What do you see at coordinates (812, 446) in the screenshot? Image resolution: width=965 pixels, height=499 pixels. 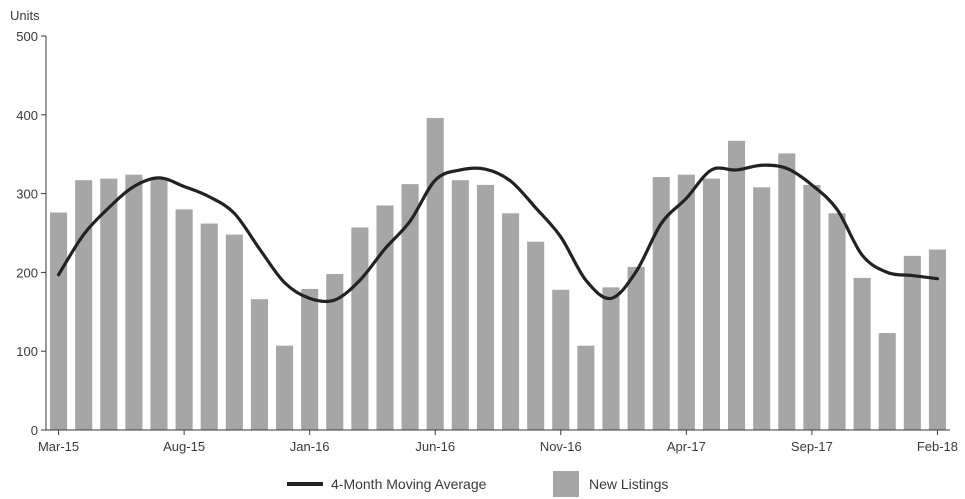 I see `x-tick-label: Sep-17` at bounding box center [812, 446].